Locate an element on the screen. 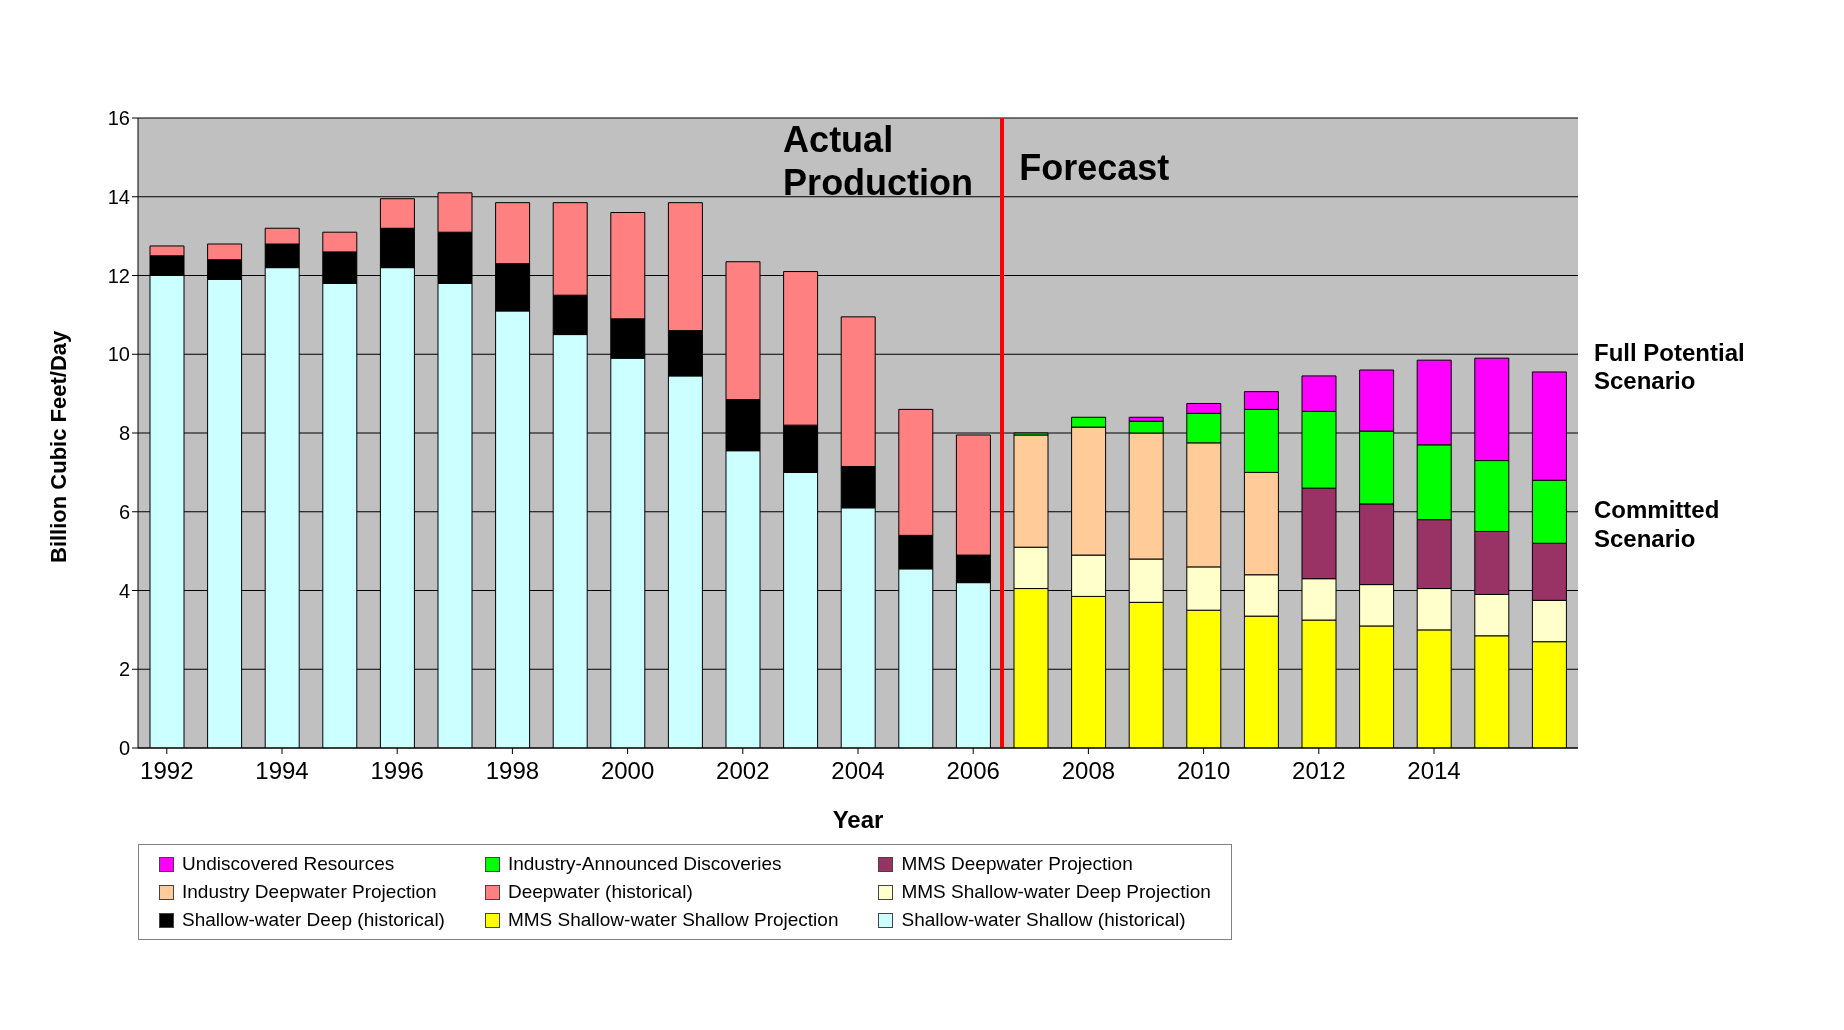  y-tick-label: 14 is located at coordinates (118, 196).